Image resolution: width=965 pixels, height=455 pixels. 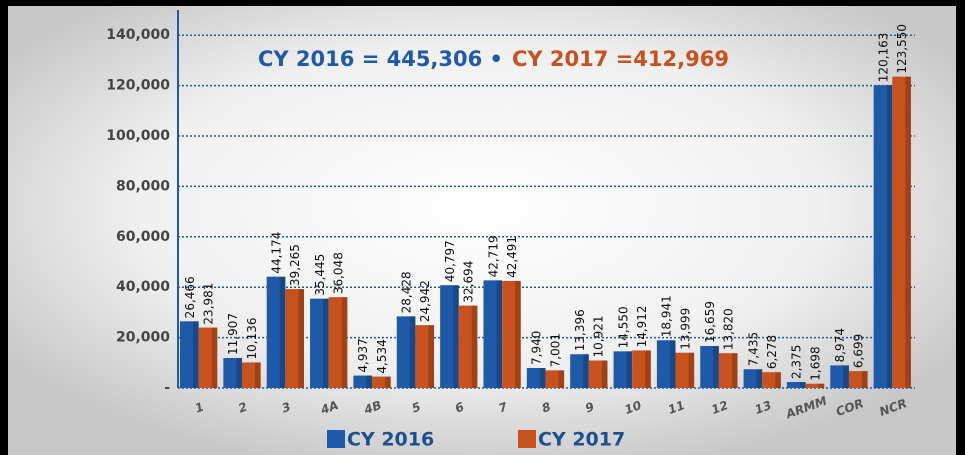 What do you see at coordinates (469, 282) in the screenshot?
I see `data-label: 32,694` at bounding box center [469, 282].